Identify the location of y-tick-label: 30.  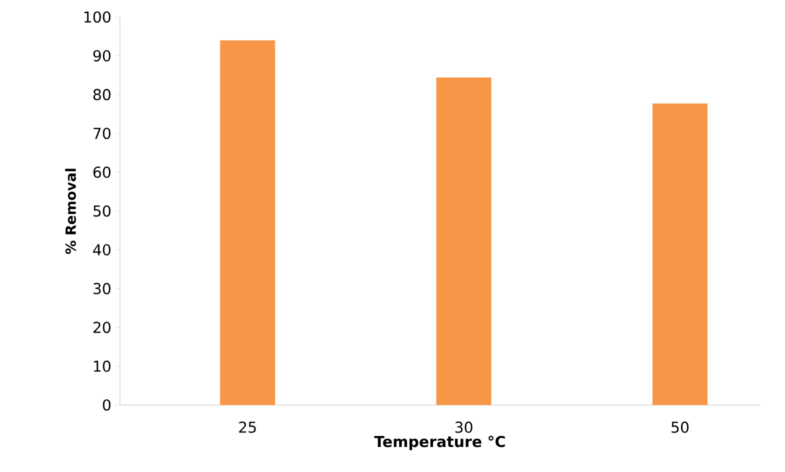
(102, 288).